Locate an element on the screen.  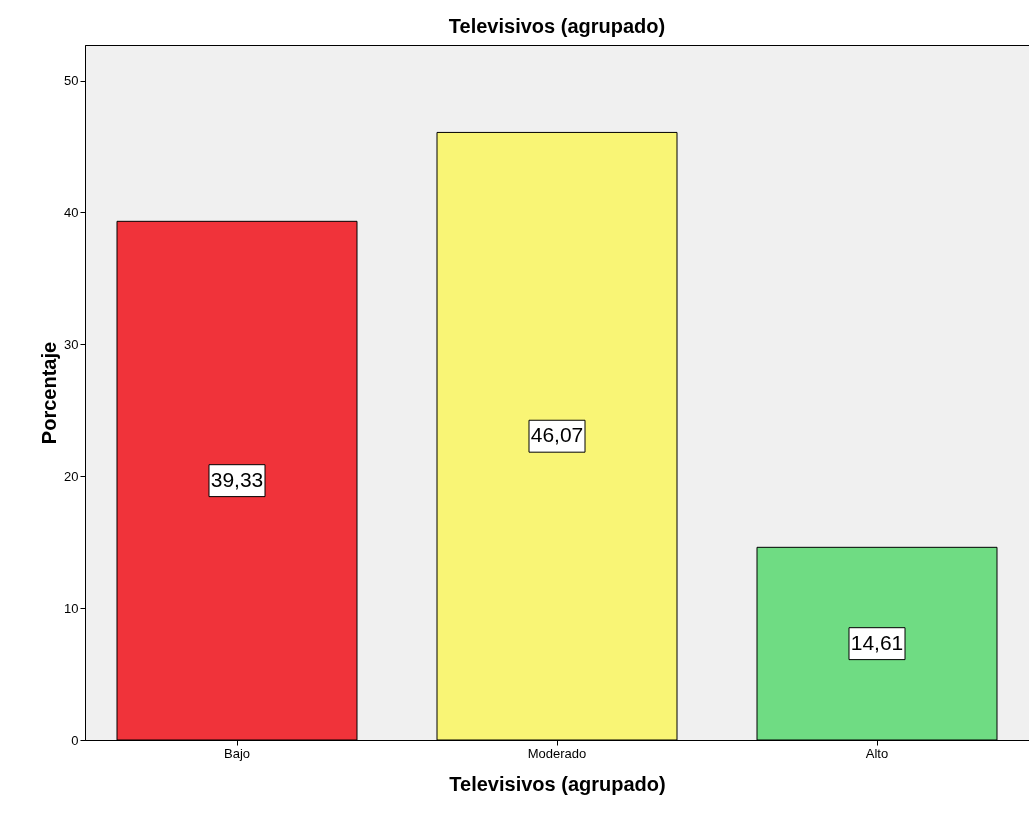
y-axis-title: Porcentaje is located at coordinates (49, 393).